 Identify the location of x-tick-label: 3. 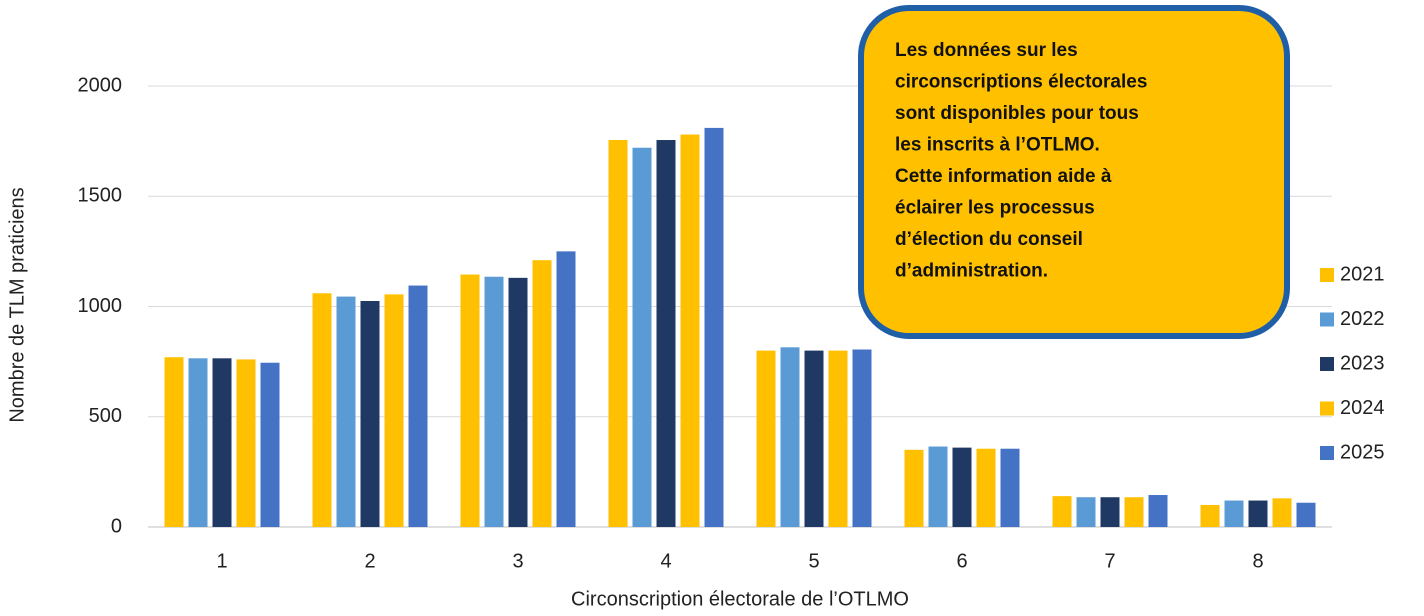
(517, 561).